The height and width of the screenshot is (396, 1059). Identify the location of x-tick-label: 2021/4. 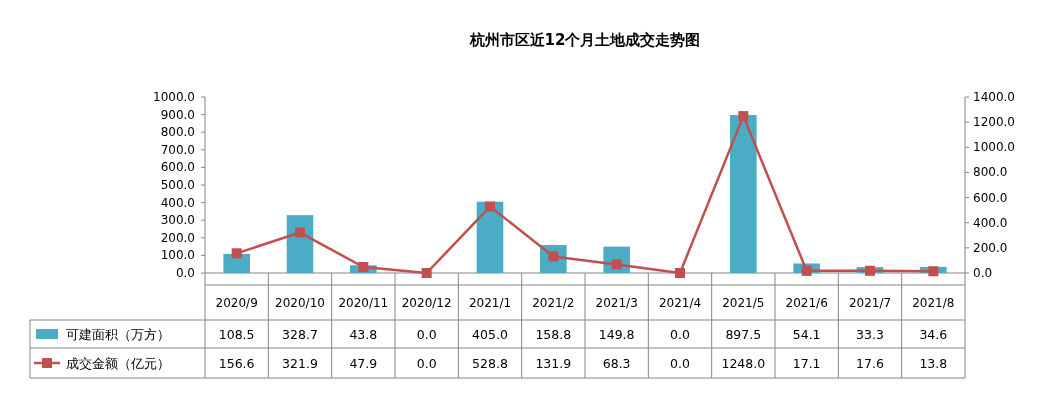
(680, 302).